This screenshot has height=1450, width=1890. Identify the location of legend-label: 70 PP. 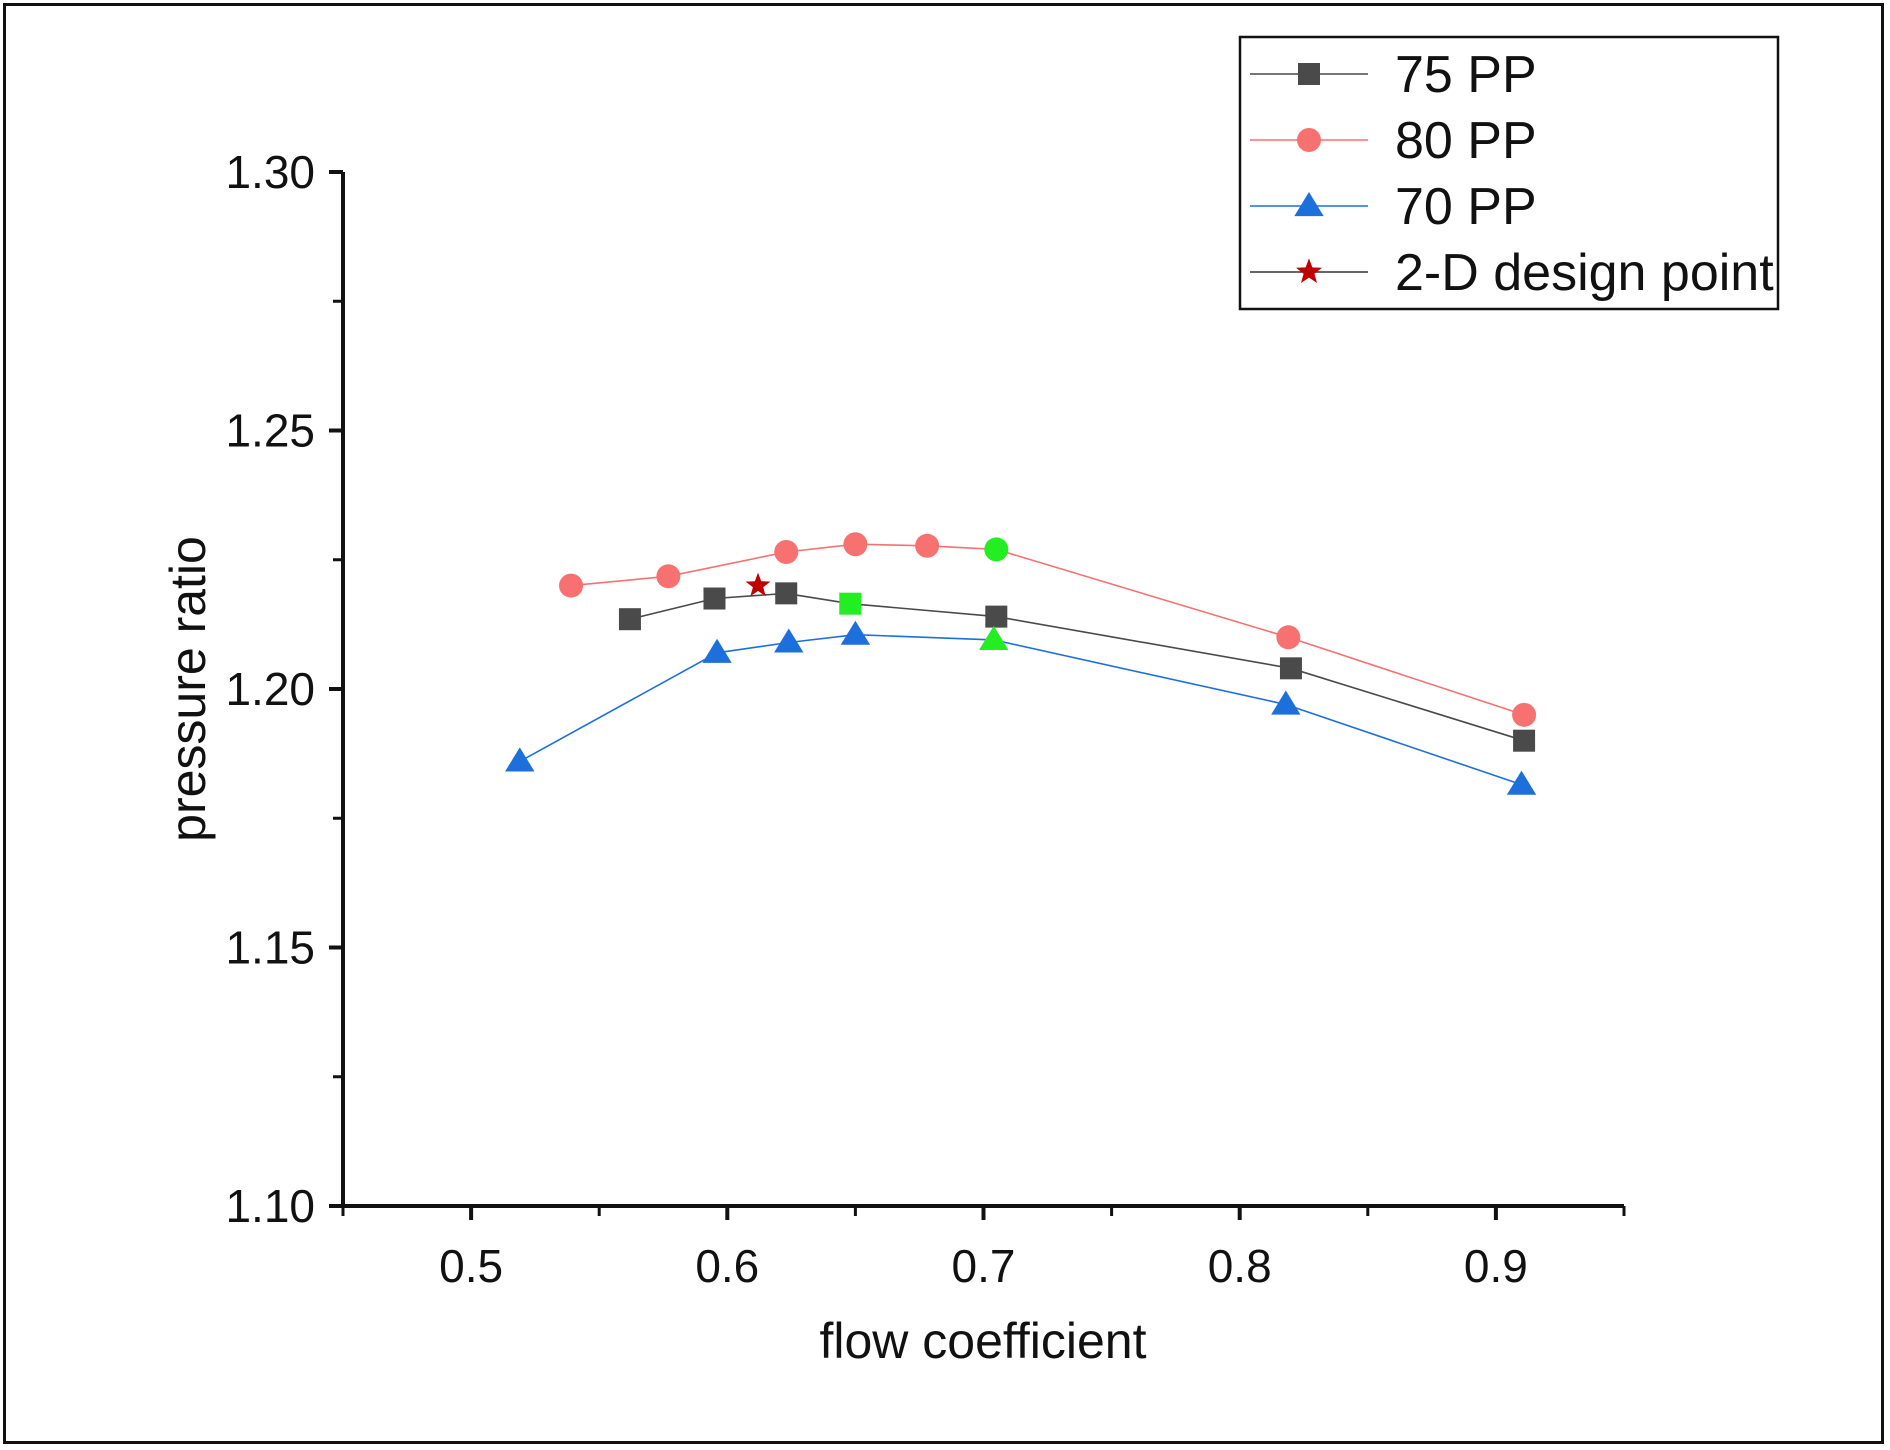
(1466, 207).